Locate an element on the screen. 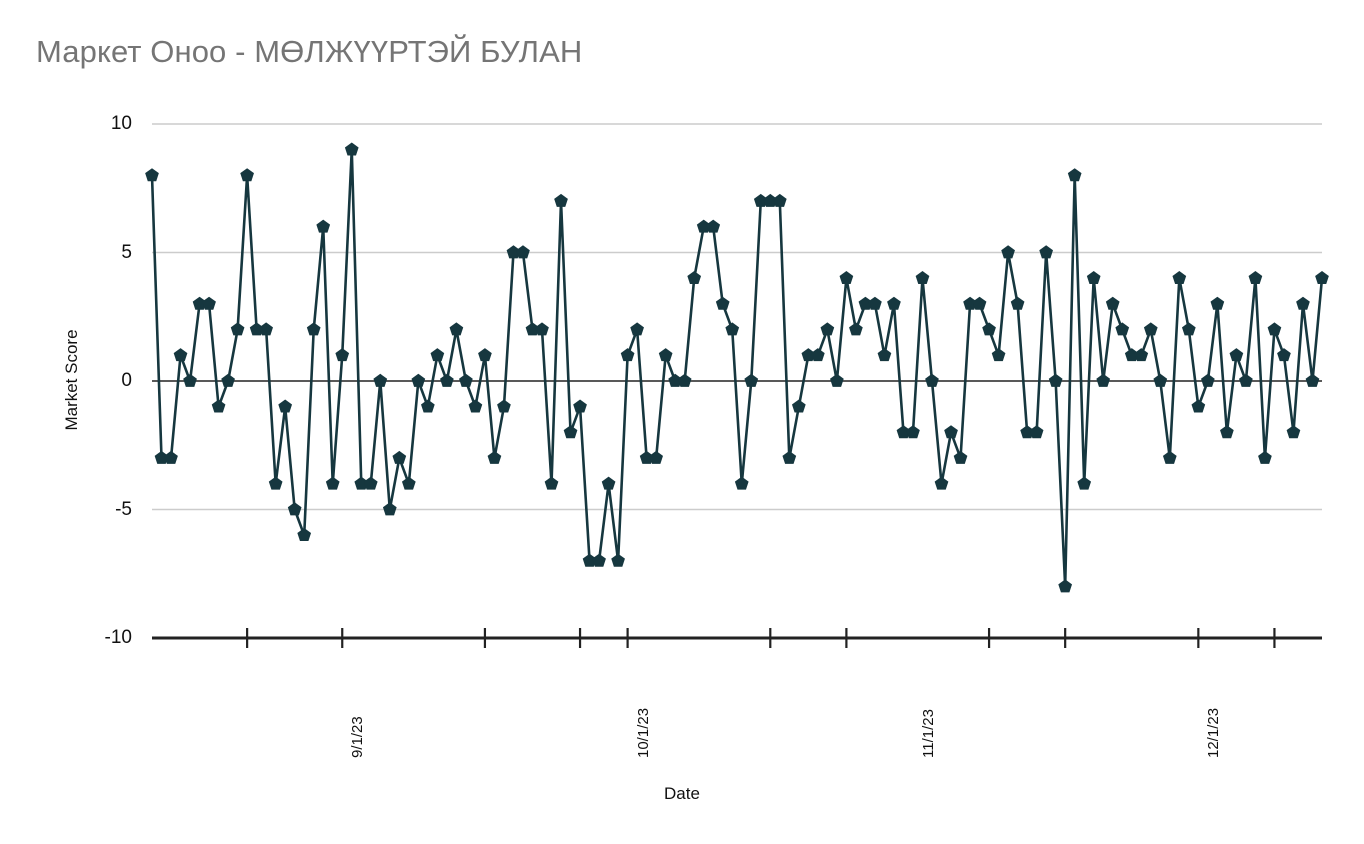 Image resolution: width=1364 pixels, height=844 pixels. y-axis-label: Market Score is located at coordinates (71, 380).